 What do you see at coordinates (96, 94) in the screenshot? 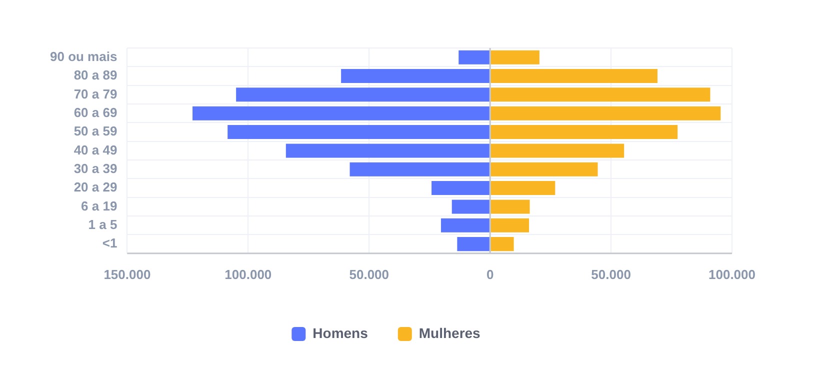
I see `y-tick-label: 70 a 79` at bounding box center [96, 94].